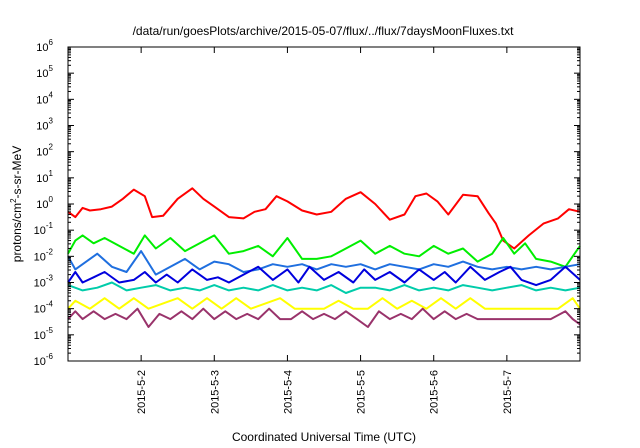  I want to click on y-axis-label-rest: -s-sr-MeV, so click(17, 172).